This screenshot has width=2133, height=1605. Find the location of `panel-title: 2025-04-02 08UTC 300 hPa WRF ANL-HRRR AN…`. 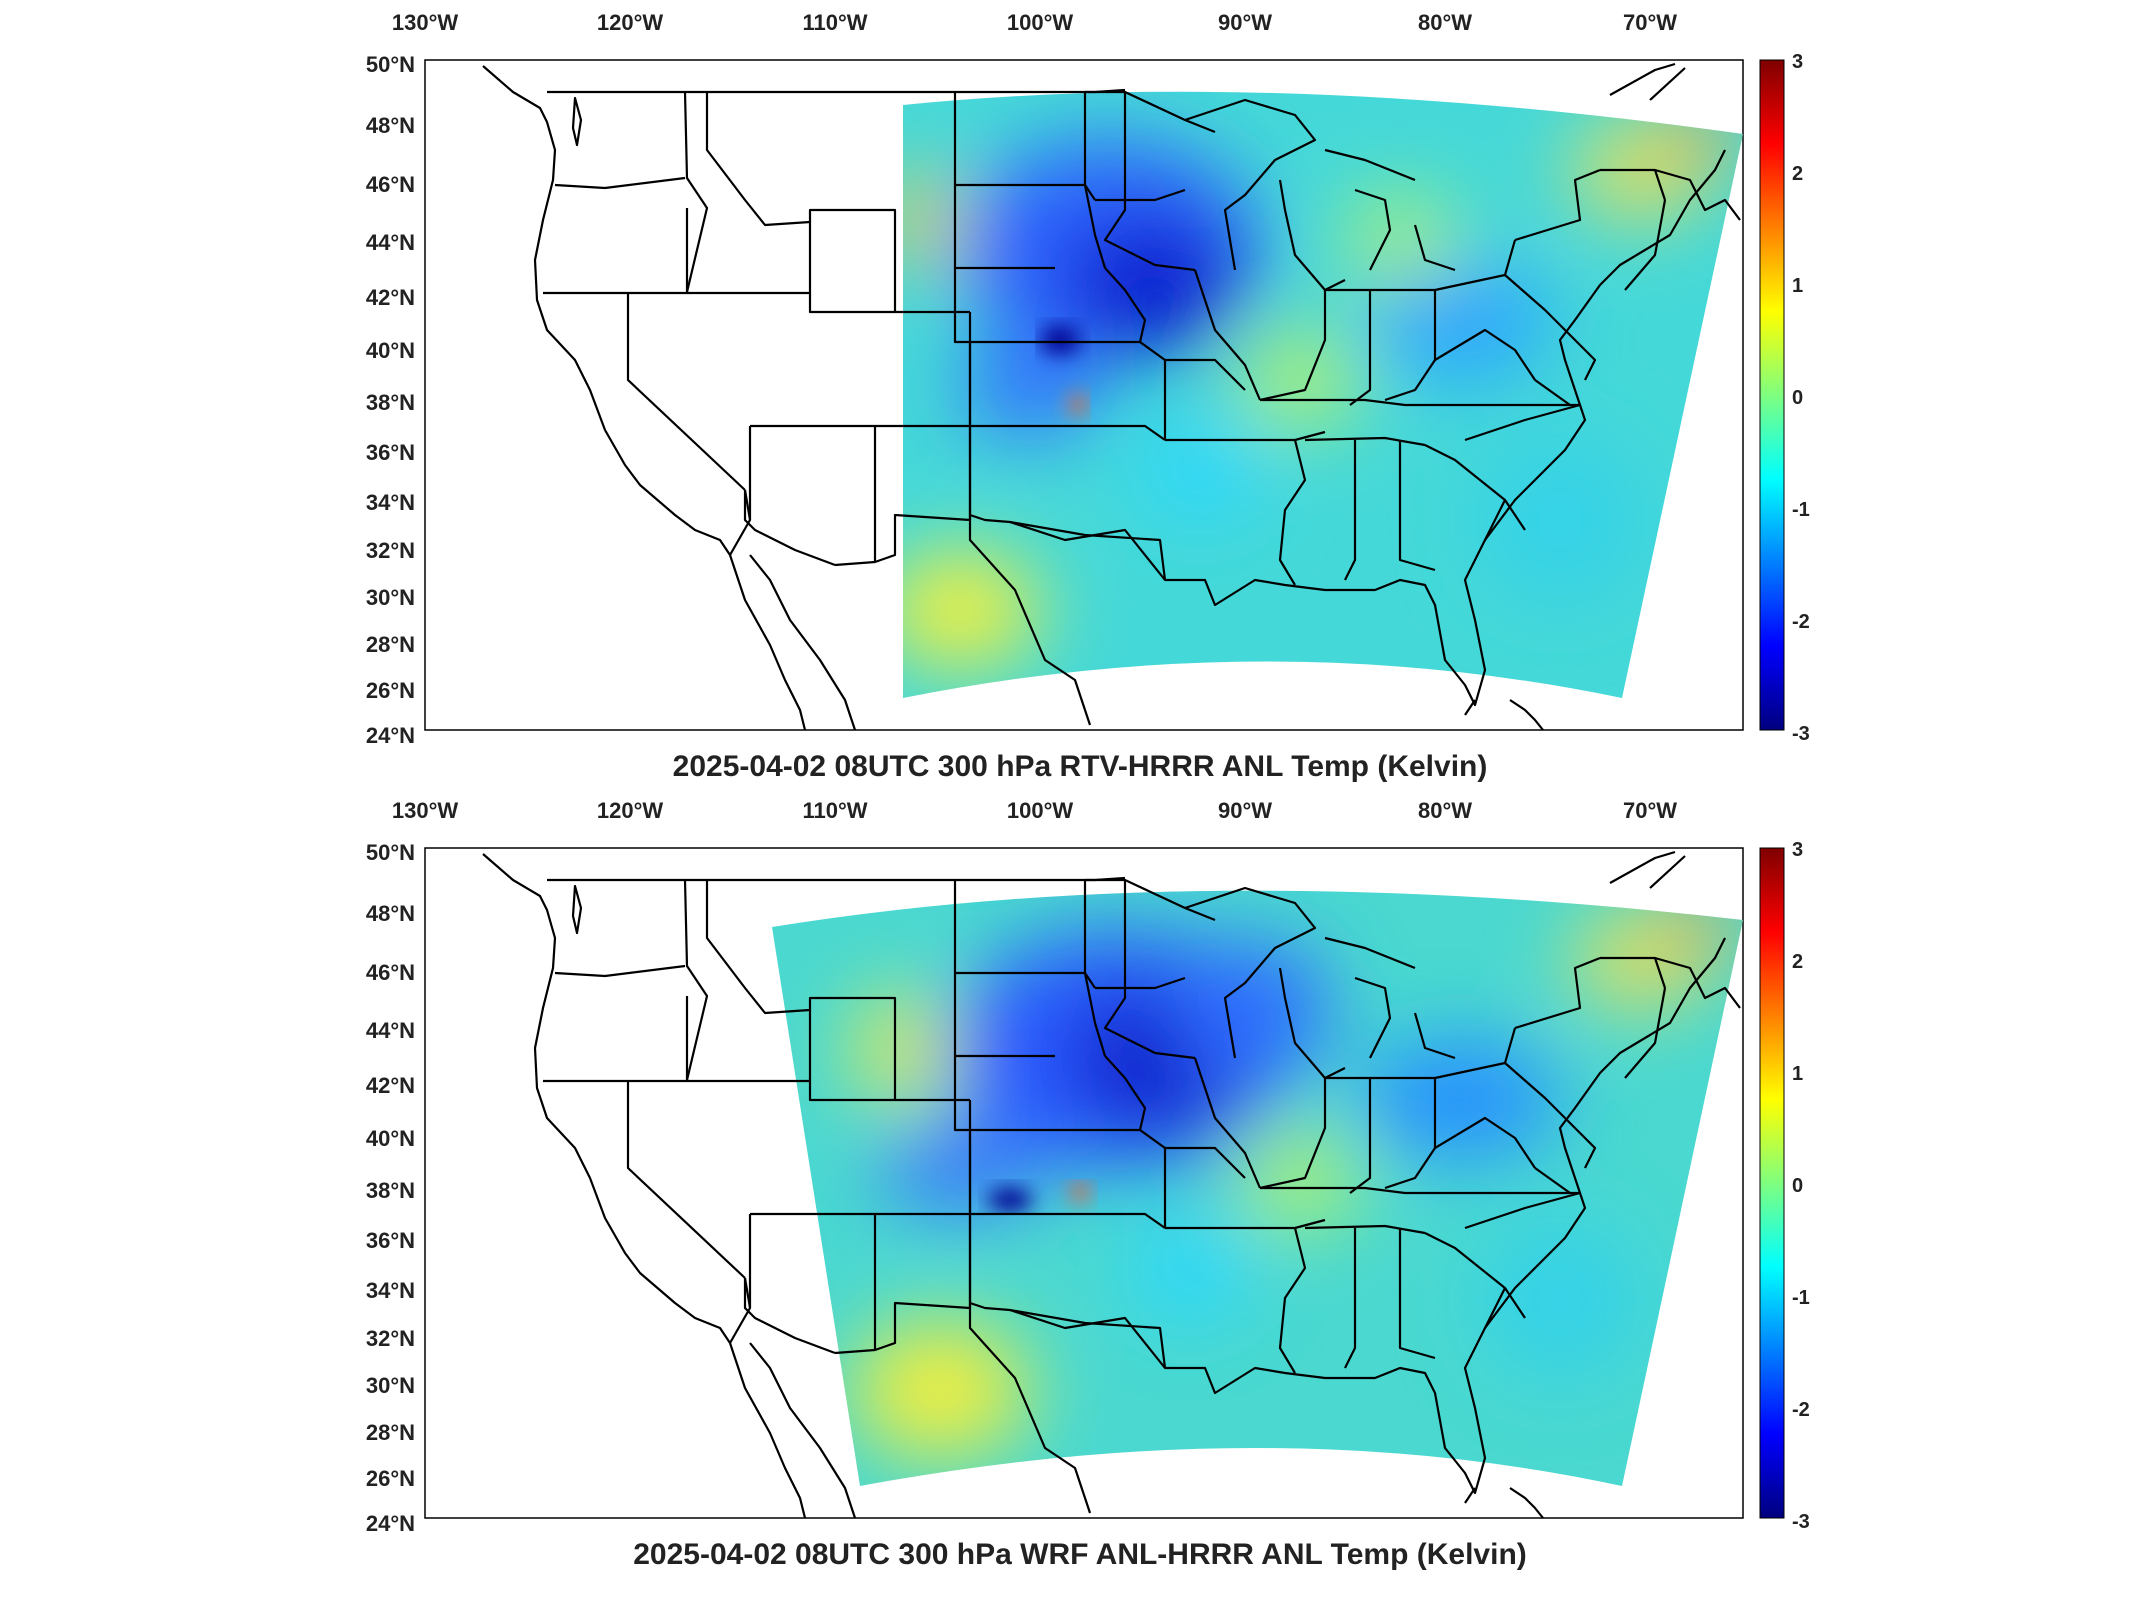

panel-title: 2025-04-02 08UTC 300 hPa WRF ANL-HRRR AN… is located at coordinates (1080, 1554).